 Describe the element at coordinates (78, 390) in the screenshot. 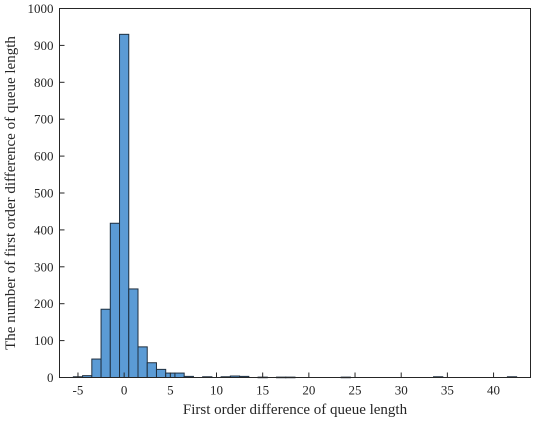

I see `x-tick-label-0: -5` at that location.